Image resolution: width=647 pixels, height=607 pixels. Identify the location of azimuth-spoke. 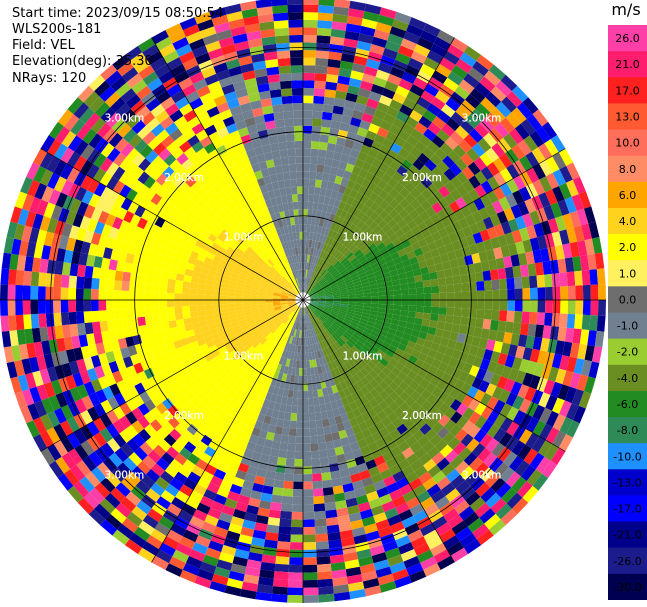
(434, 375).